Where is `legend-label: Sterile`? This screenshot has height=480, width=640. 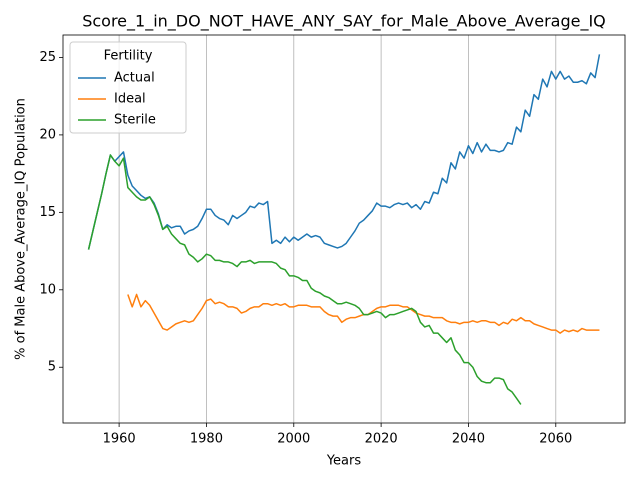
legend-label: Sterile is located at coordinates (135, 120).